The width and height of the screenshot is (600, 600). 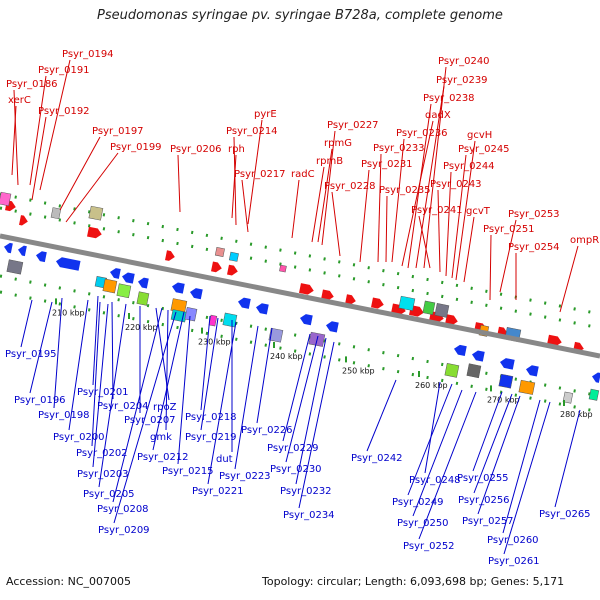 What do you see at coordinates (576, 414) in the screenshot?
I see `scale-tick-label: 280 kbp` at bounding box center [576, 414].